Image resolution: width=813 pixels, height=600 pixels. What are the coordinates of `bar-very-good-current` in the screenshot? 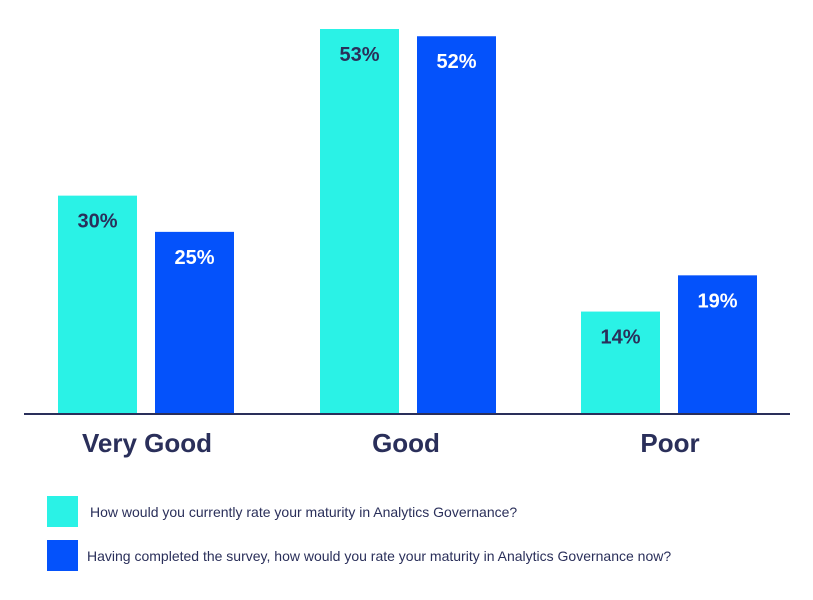 It's located at (97, 304).